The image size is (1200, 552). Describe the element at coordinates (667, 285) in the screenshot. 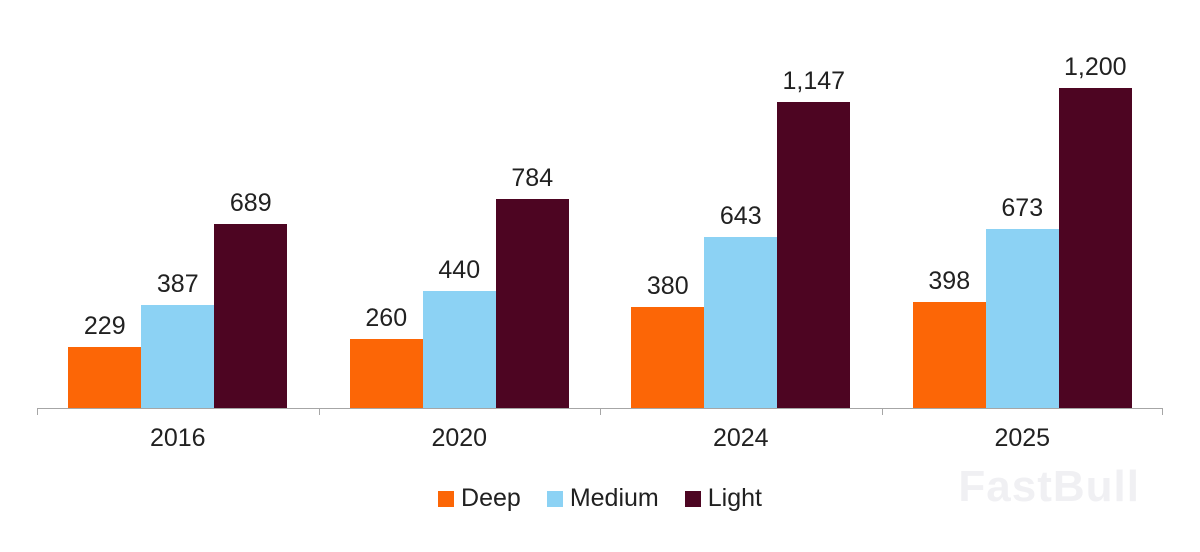

I see `data-label: 380` at that location.